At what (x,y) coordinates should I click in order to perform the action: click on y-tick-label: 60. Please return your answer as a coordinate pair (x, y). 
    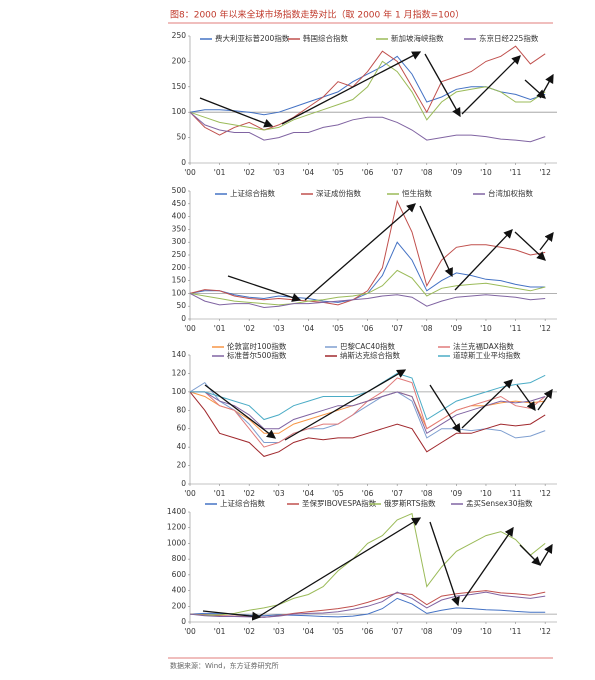
    Looking at the image, I should click on (181, 428).